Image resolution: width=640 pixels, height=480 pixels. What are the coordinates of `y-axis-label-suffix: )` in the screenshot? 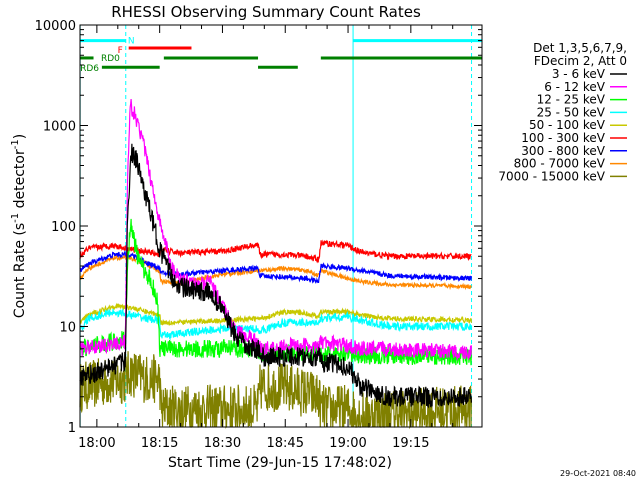 It's located at (20, 136).